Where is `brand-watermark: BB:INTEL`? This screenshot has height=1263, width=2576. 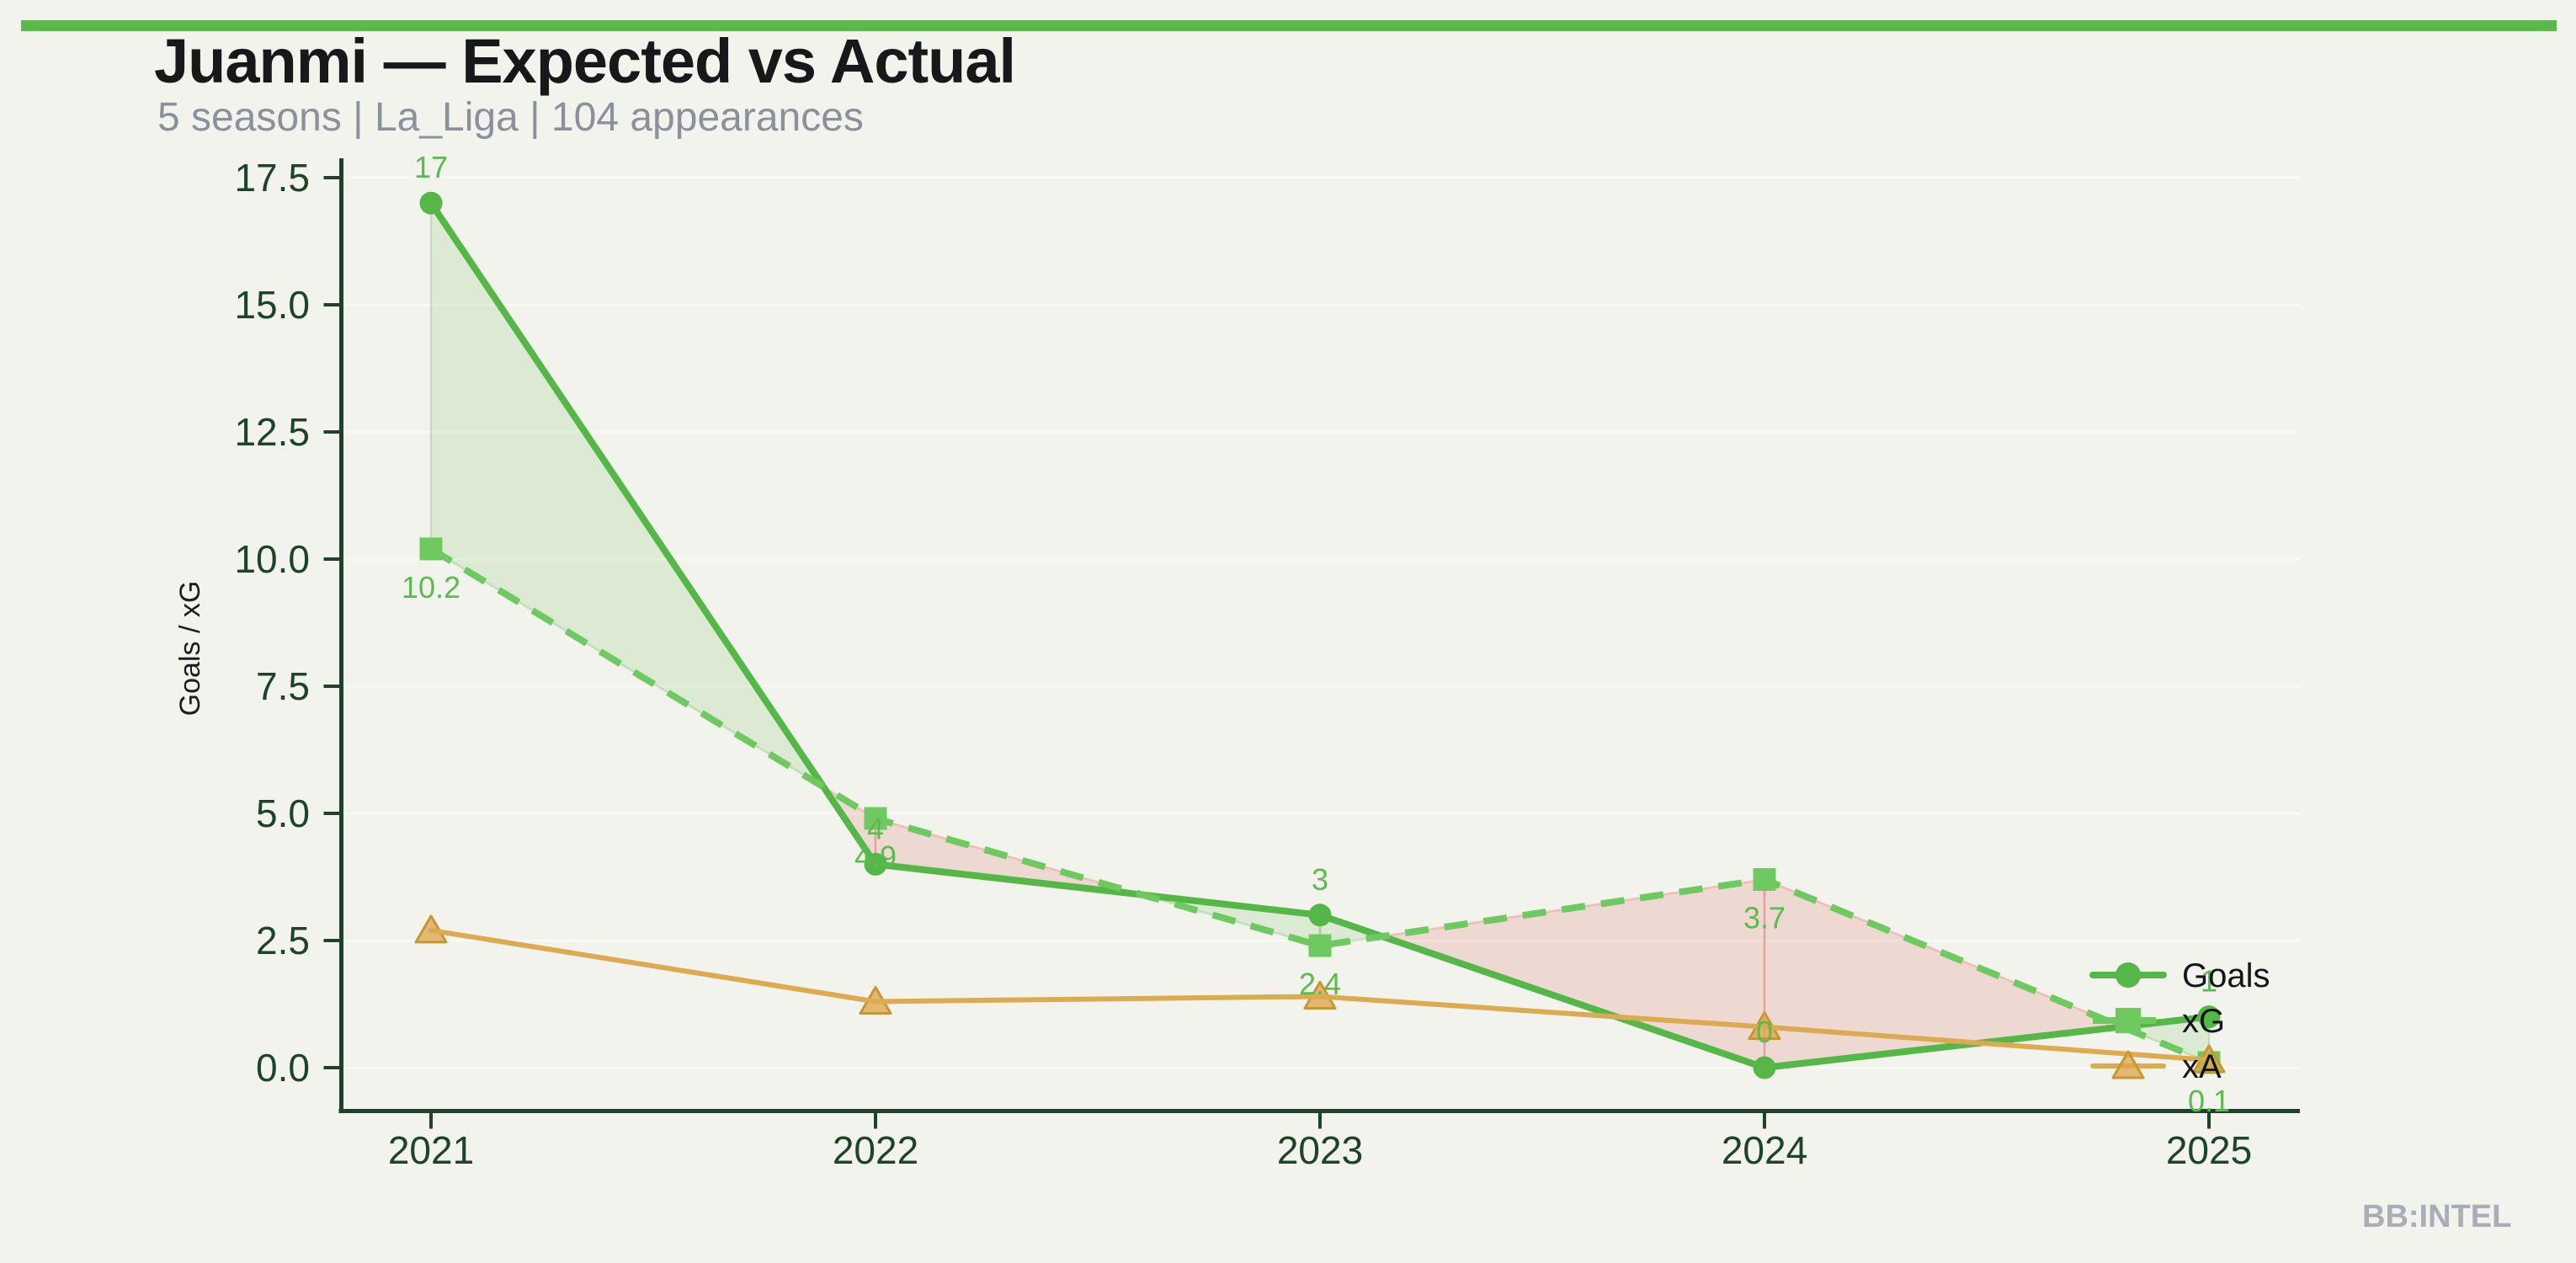
brand-watermark: BB:INTEL is located at coordinates (2437, 1216).